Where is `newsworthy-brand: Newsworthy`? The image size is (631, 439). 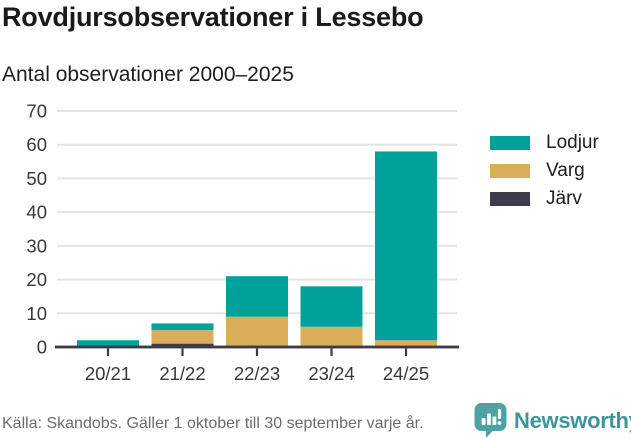 newsworthy-brand: Newsworthy is located at coordinates (552, 420).